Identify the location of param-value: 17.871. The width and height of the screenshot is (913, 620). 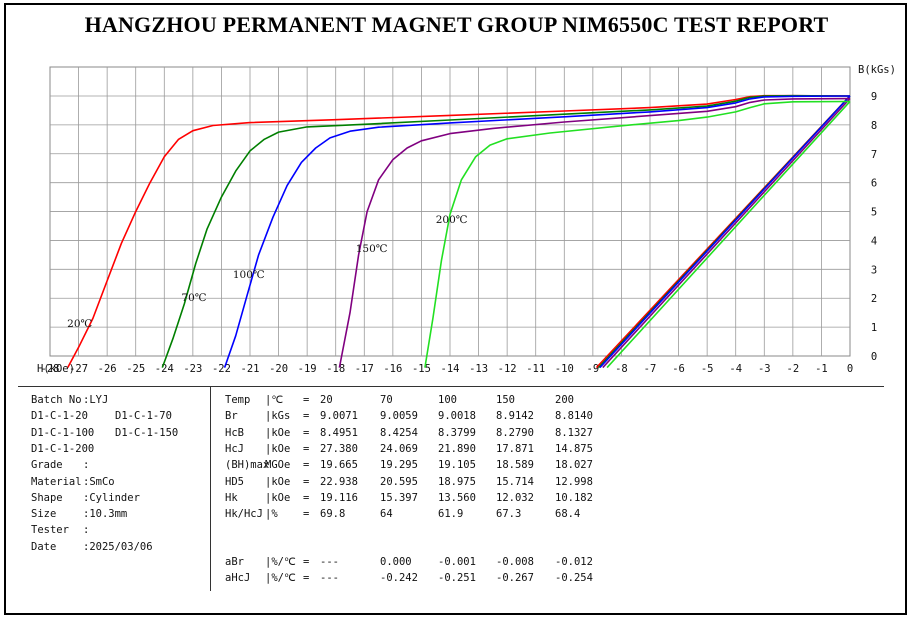
(515, 448).